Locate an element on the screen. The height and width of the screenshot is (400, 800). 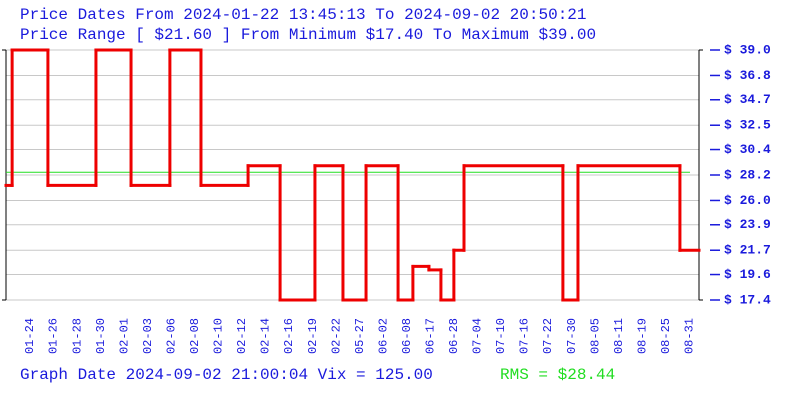
x-tick-label: 06-28 is located at coordinates (454, 336).